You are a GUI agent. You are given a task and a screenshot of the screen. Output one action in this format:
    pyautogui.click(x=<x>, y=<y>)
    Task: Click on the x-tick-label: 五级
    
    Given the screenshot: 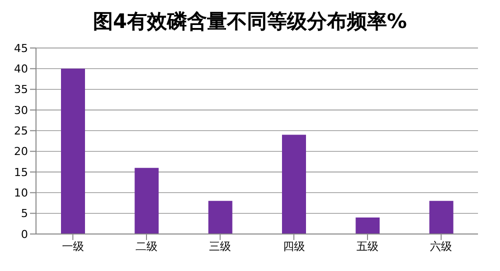 What is the action you would take?
    pyautogui.click(x=367, y=246)
    